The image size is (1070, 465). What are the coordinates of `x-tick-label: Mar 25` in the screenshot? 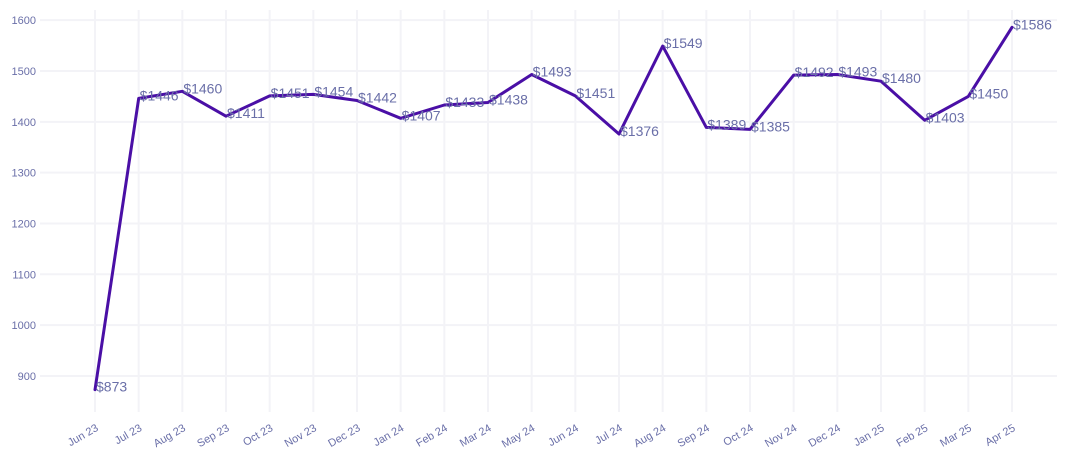 It's located at (956, 436).